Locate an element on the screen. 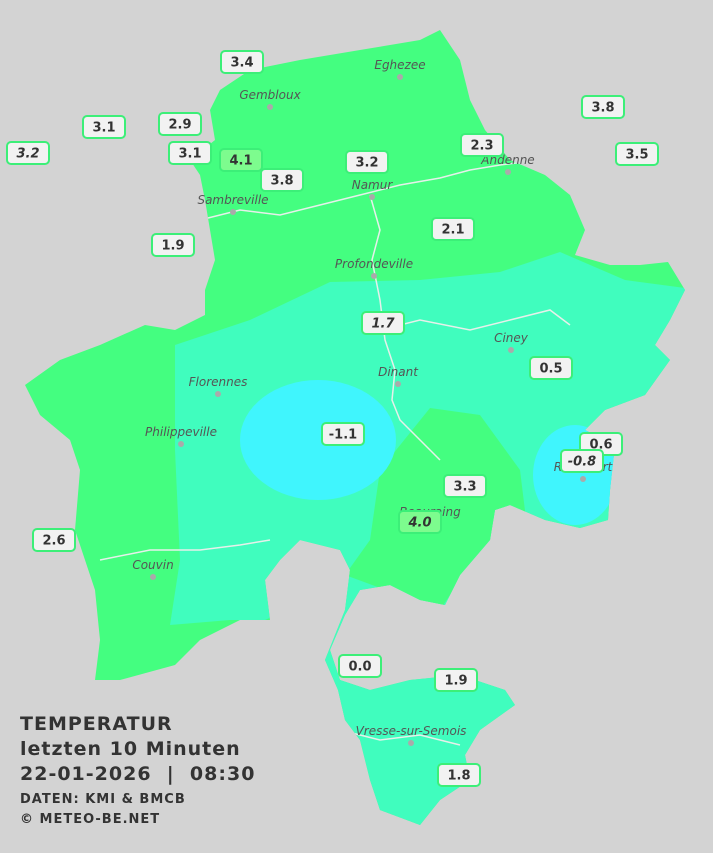  station-value: -1.1 is located at coordinates (343, 435).